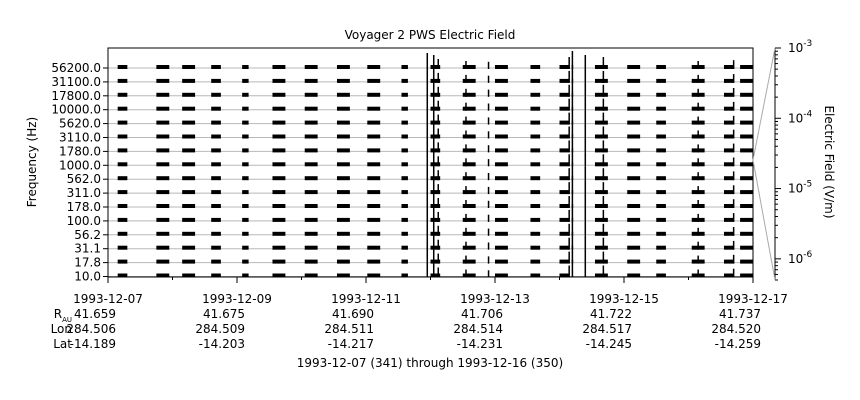 Image resolution: width=860 pixels, height=400 pixels. I want to click on ephemeris-label-r: RAU, so click(63, 315).